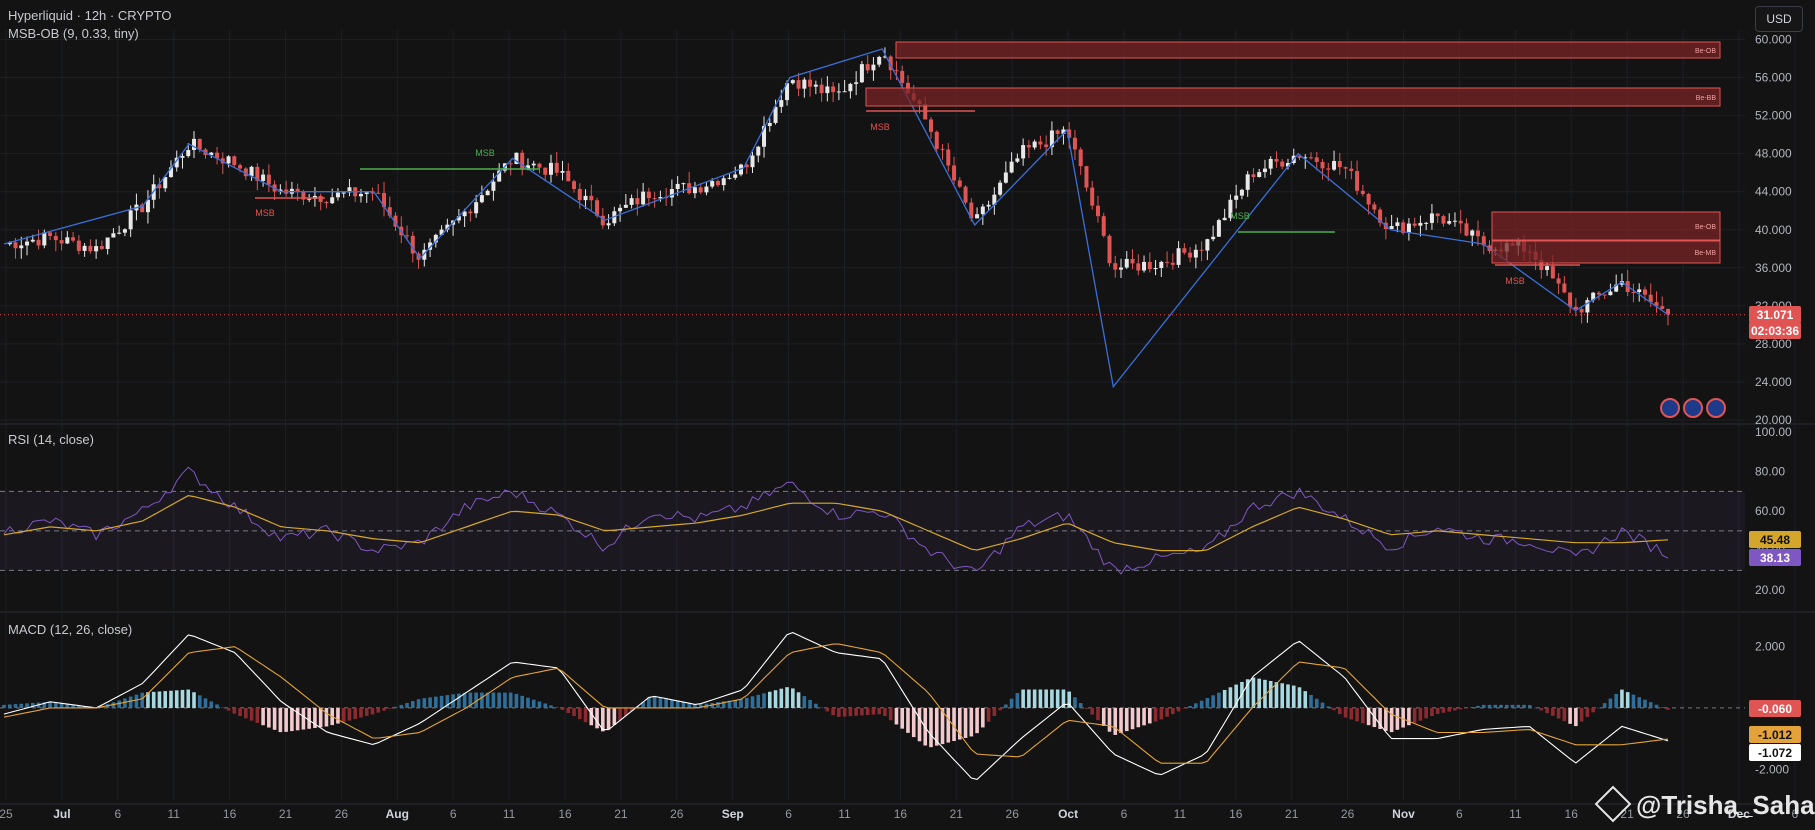 The width and height of the screenshot is (1815, 830). What do you see at coordinates (90, 15) in the screenshot?
I see `symbol-title: Hyperliquid · 12h · CRYPTO` at bounding box center [90, 15].